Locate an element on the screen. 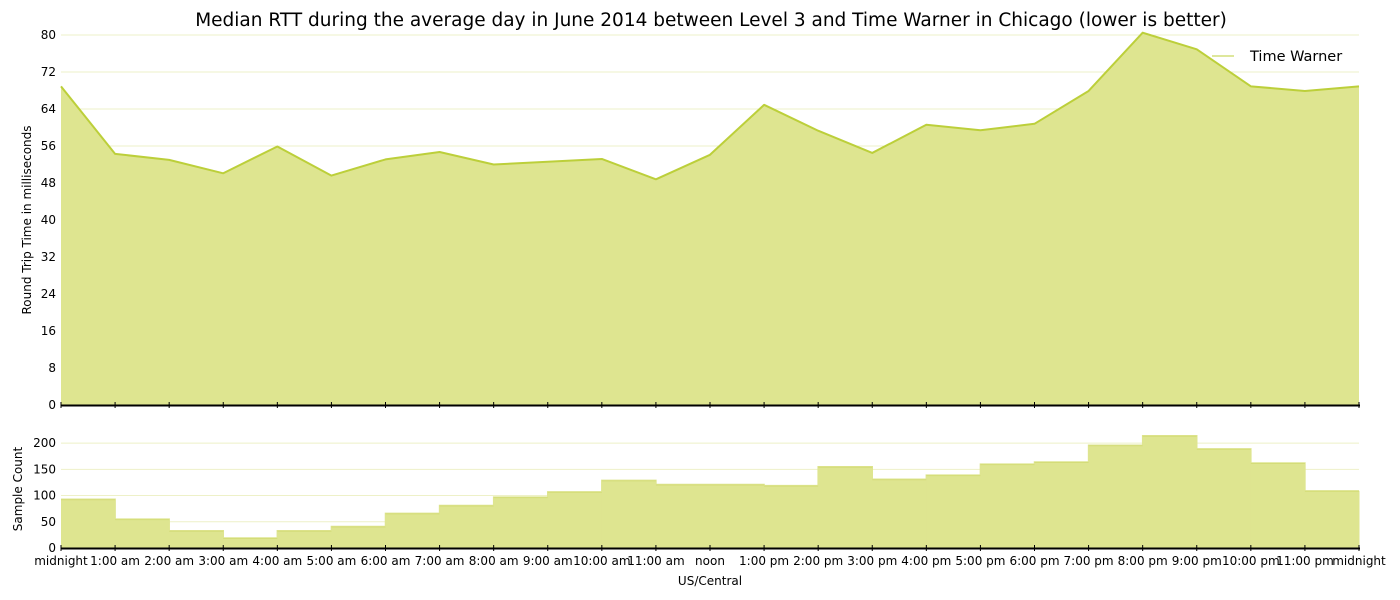  x-tick-label: 3:00 am is located at coordinates (223, 561).